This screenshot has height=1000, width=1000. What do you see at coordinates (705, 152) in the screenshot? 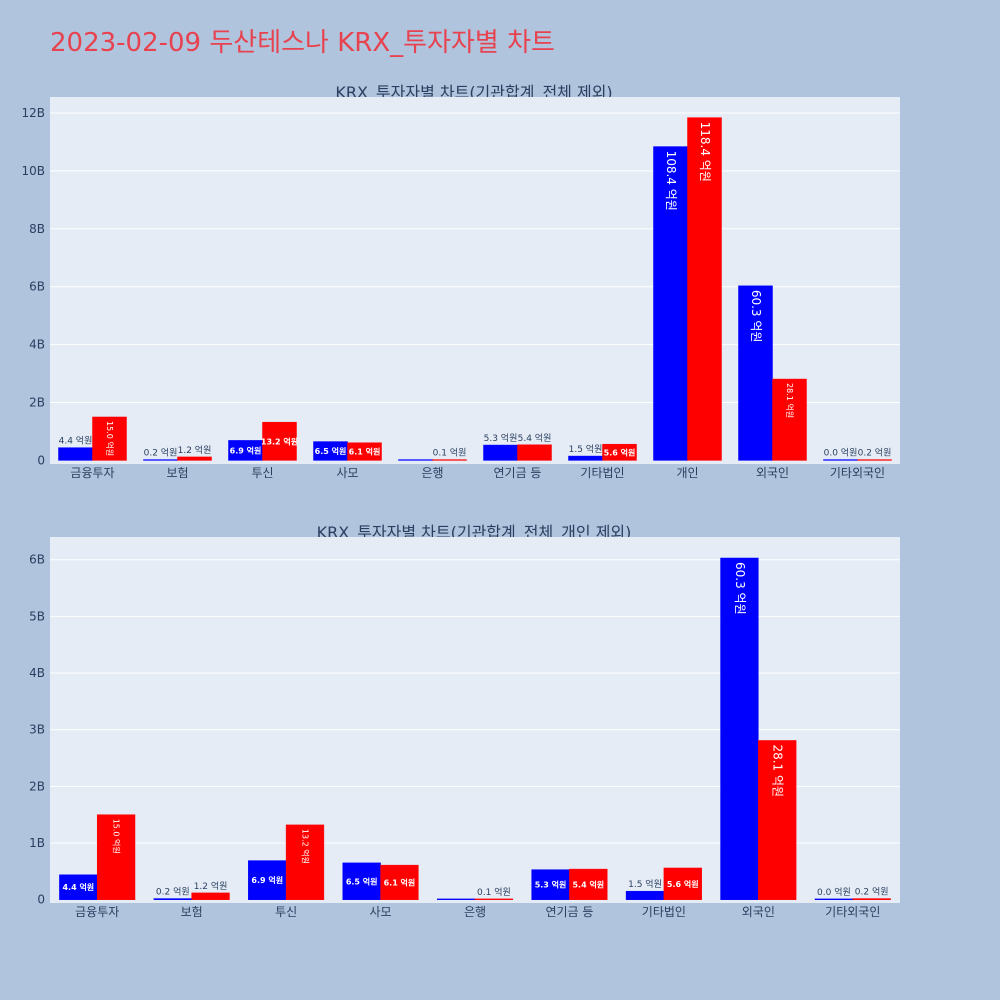
I see `bar-value-label: 118.4 억원` at bounding box center [705, 152].